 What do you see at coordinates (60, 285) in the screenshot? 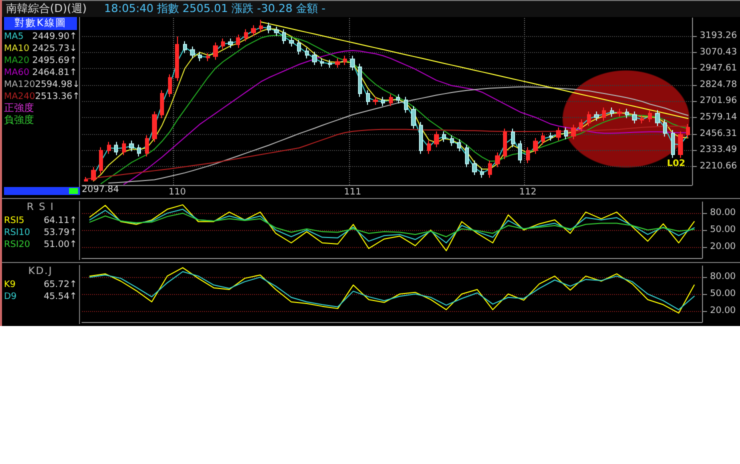
I see `text: 65.72↑` at bounding box center [60, 285].